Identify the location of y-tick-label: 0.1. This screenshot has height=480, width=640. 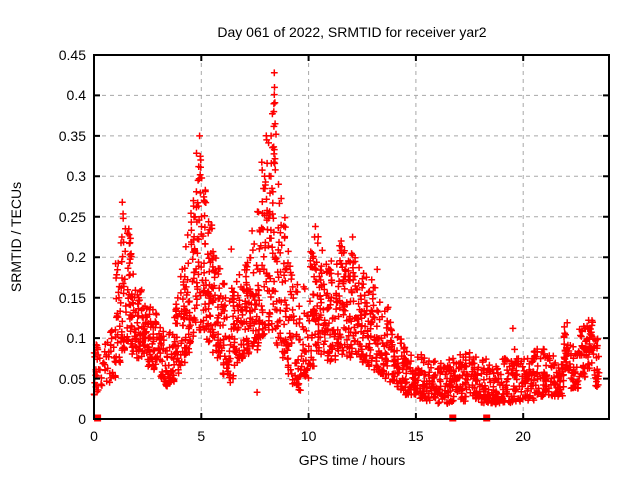
(76, 338).